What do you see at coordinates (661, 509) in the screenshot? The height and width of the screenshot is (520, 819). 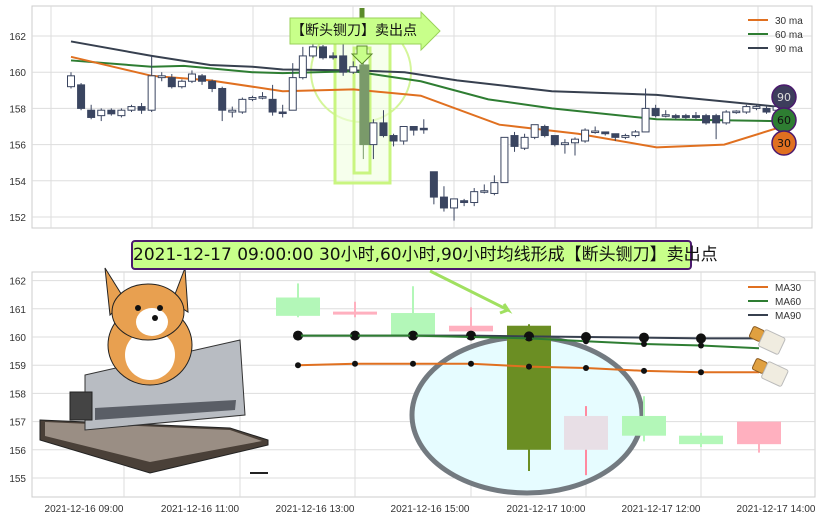 I see `x-tick-label: 2021-12-17 12:00` at bounding box center [661, 509].